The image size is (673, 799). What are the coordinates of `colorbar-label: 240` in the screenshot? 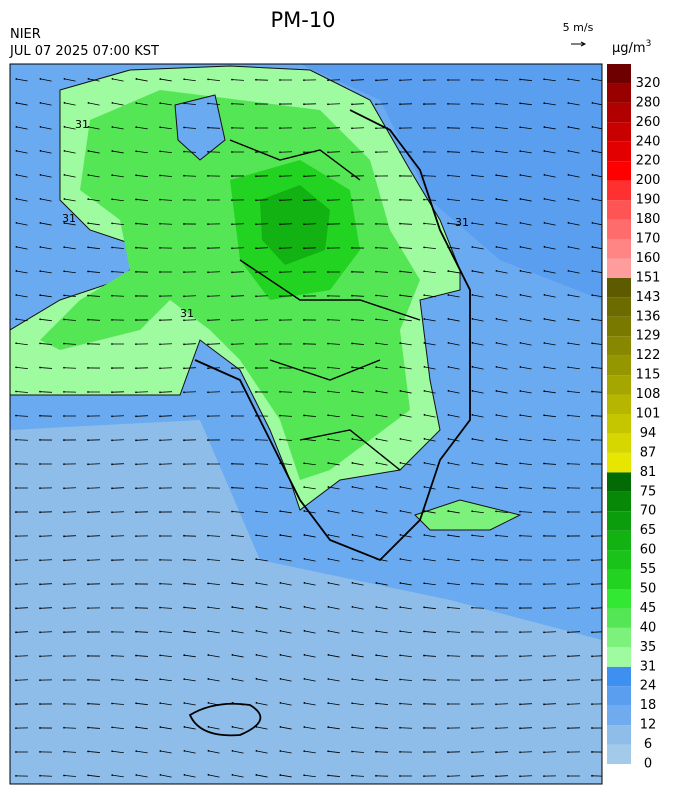 It's located at (648, 141).